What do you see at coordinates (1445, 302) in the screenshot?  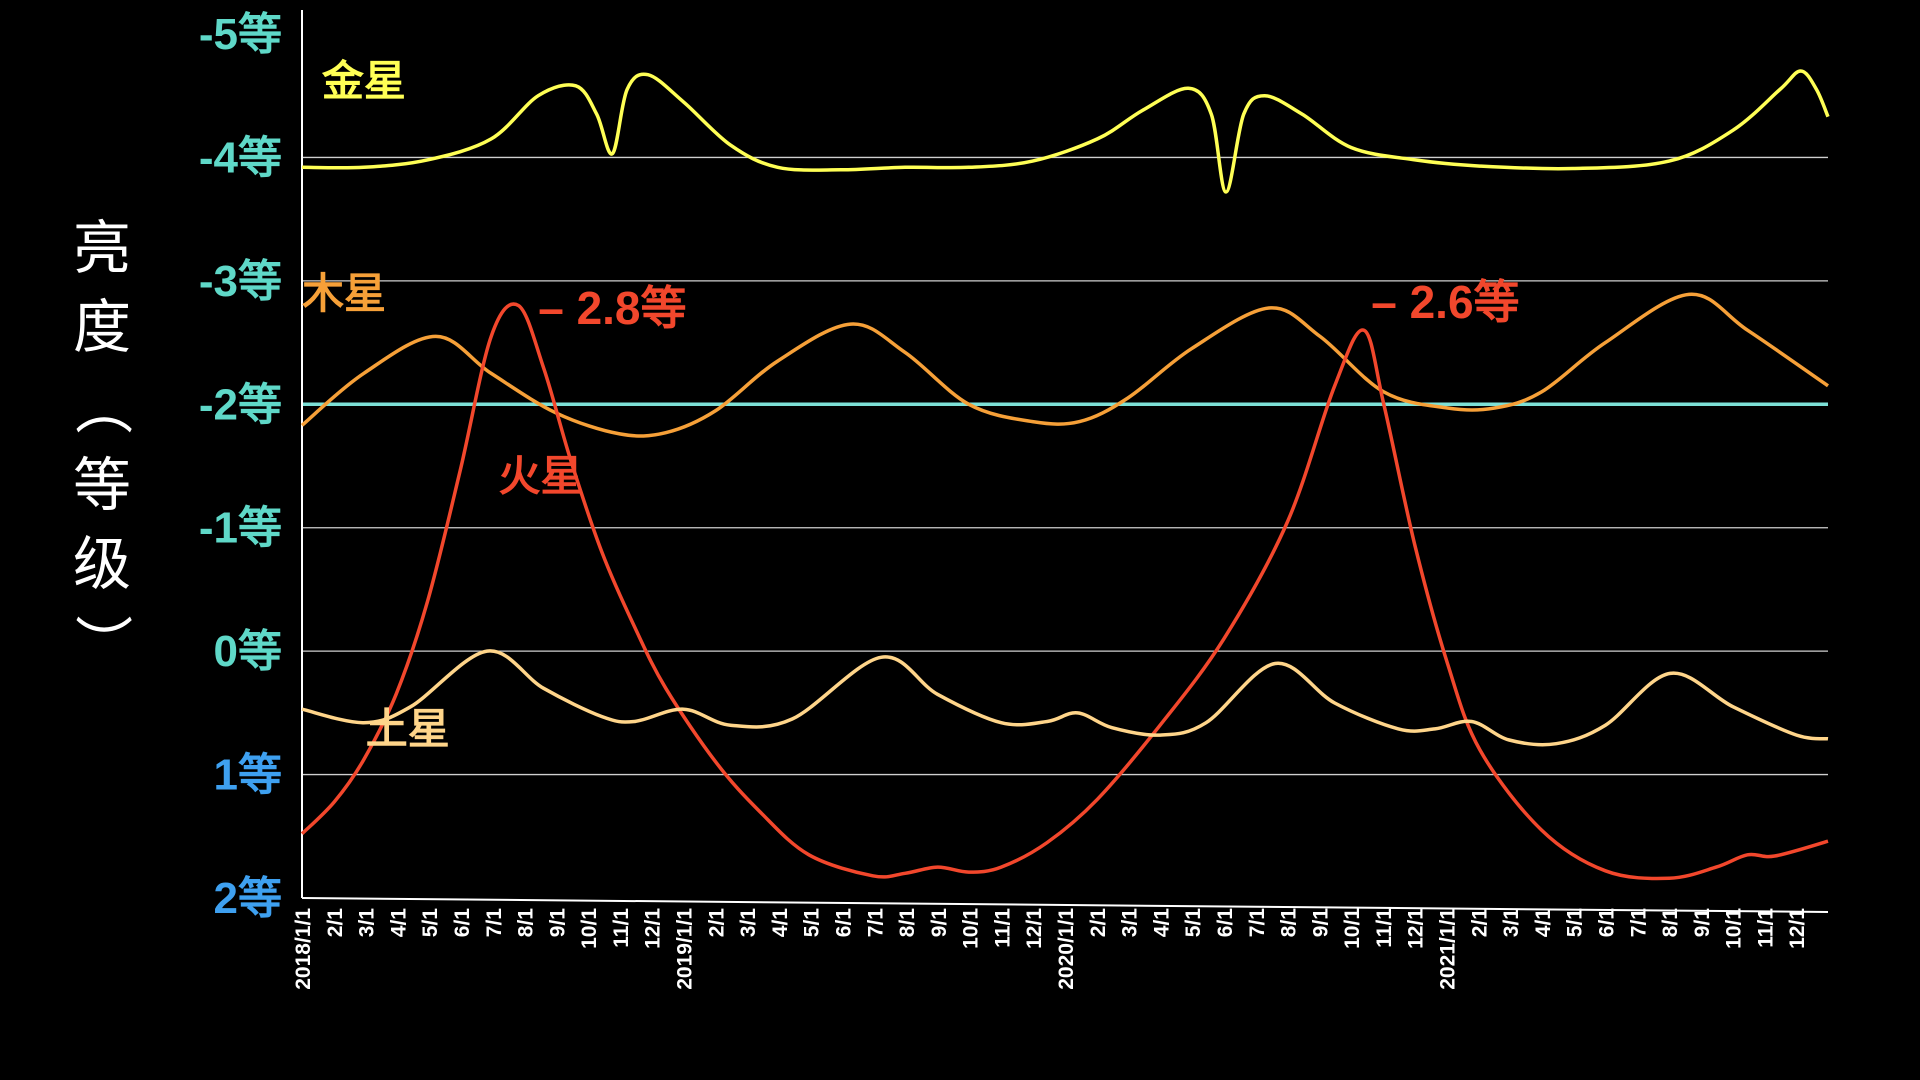 I see `annotation: – 2.6等` at bounding box center [1445, 302].